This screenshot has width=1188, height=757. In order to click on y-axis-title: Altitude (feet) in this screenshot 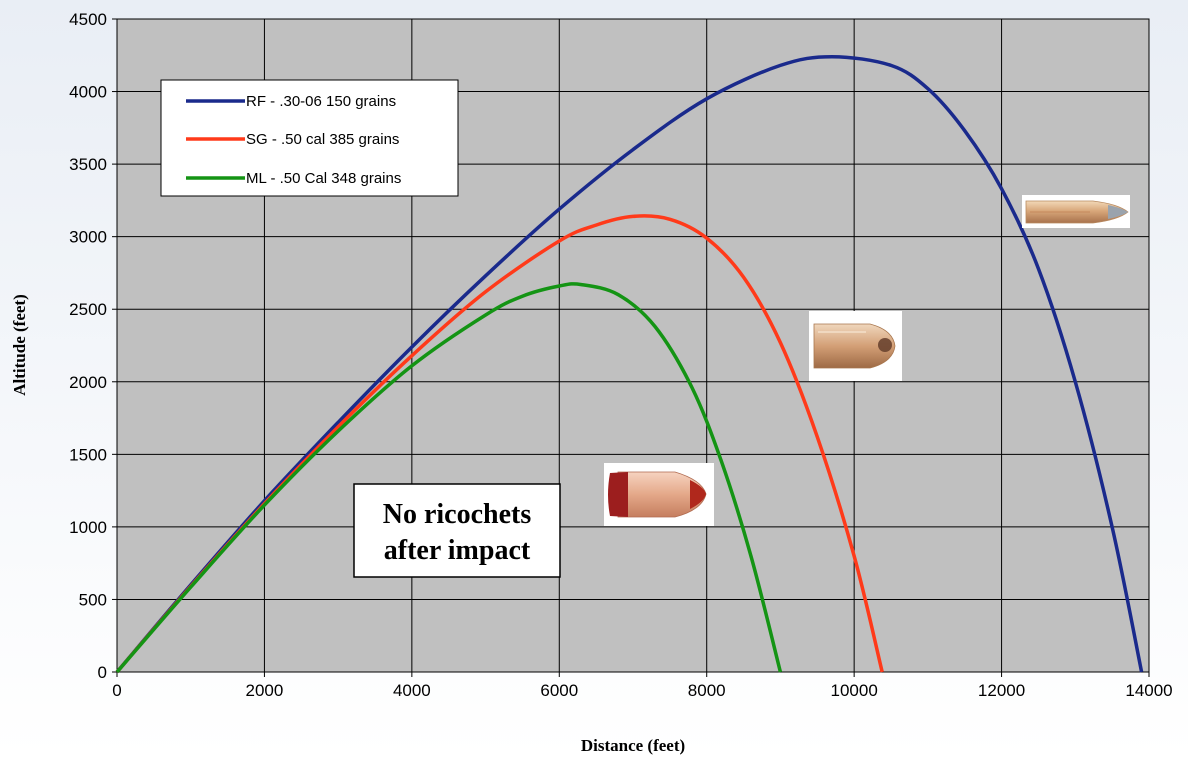, I will do `click(19, 345)`.